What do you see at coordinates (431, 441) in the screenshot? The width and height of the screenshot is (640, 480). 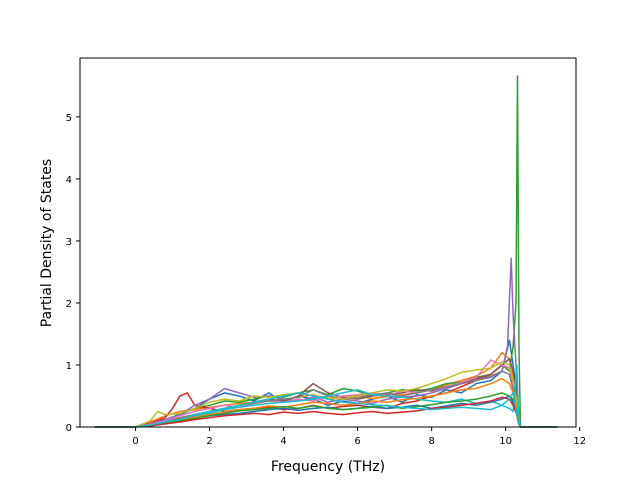 I see `x-tick-label: 8` at bounding box center [431, 441].